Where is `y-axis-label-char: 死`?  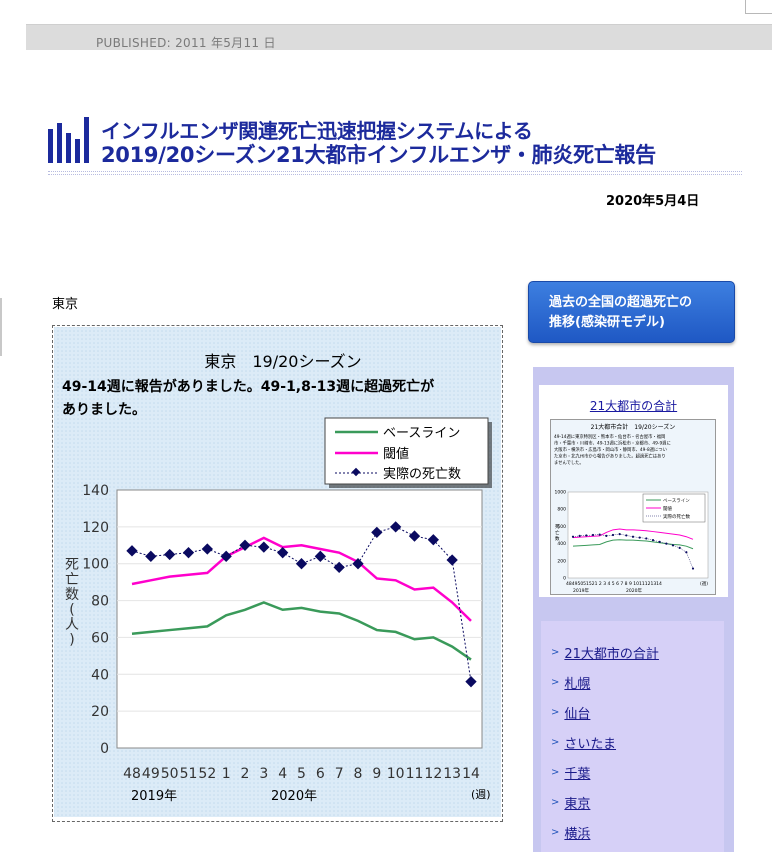
y-axis-label-char: 死 is located at coordinates (72, 565).